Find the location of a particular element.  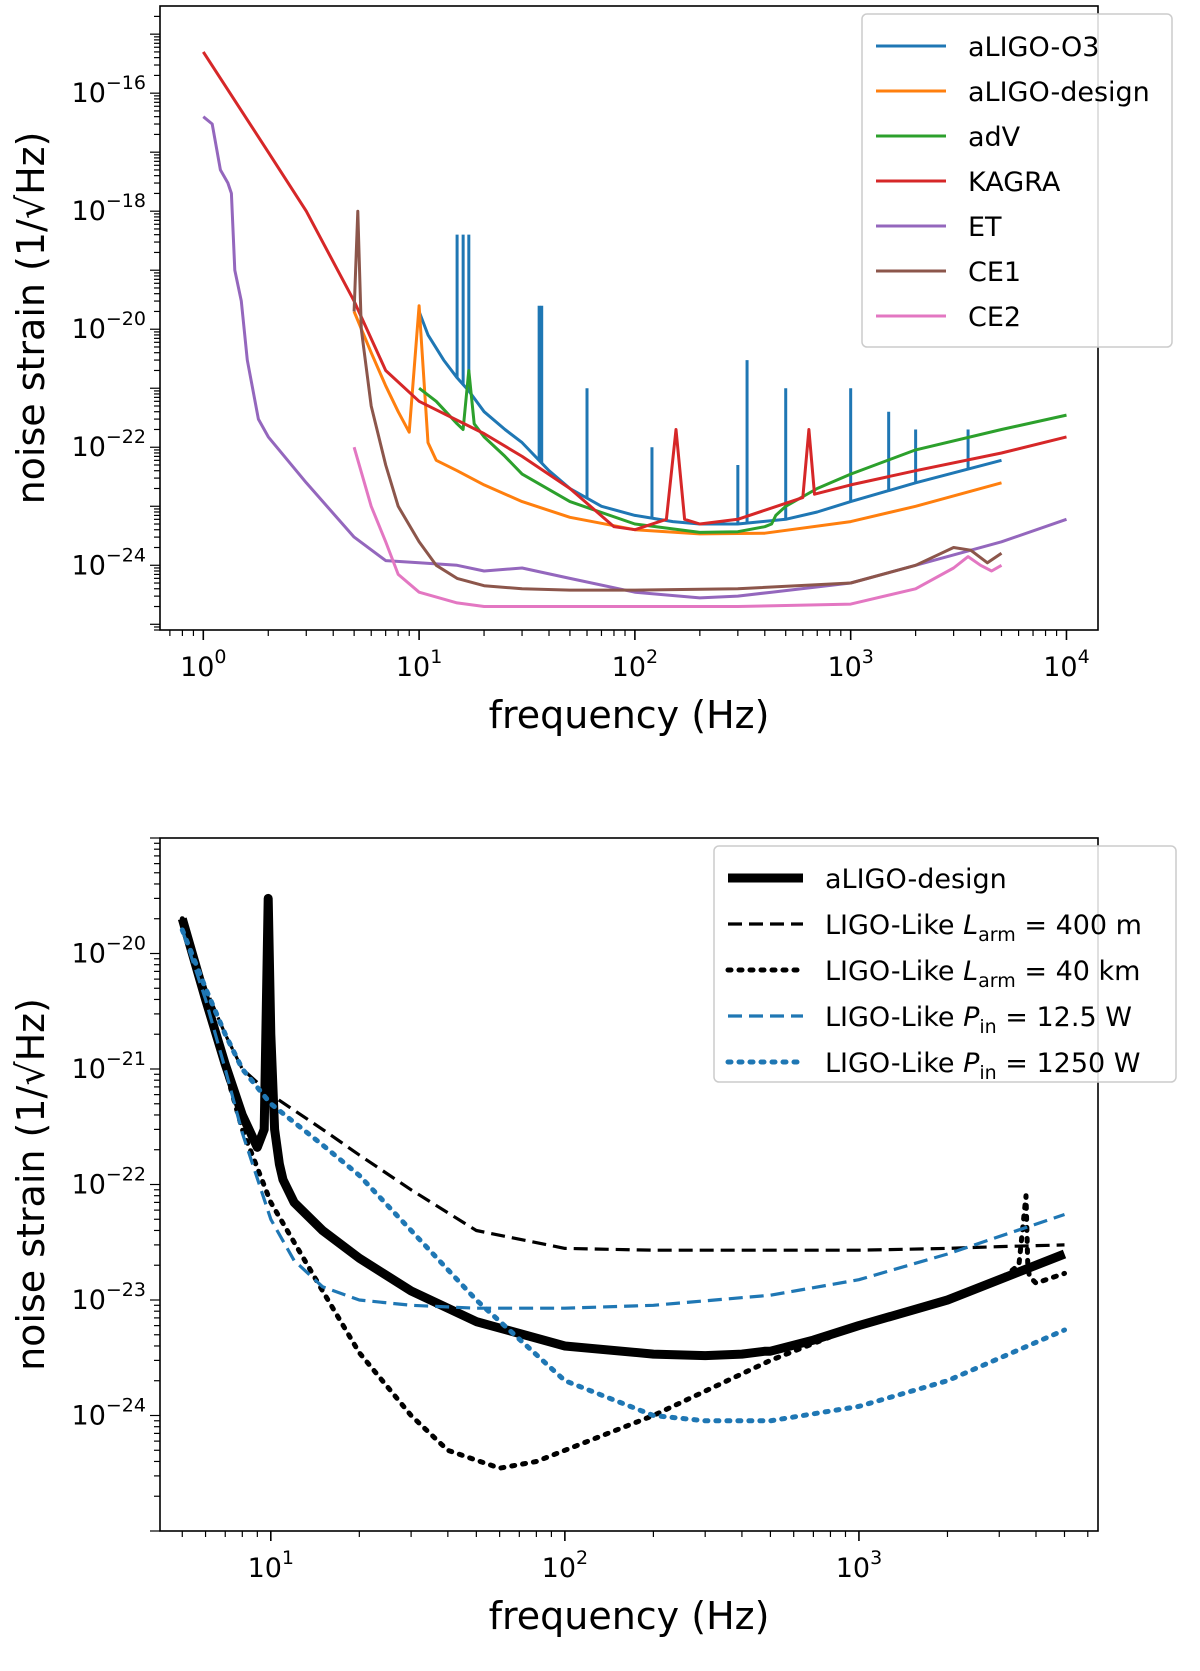

series-line-adv is located at coordinates (742, 451).